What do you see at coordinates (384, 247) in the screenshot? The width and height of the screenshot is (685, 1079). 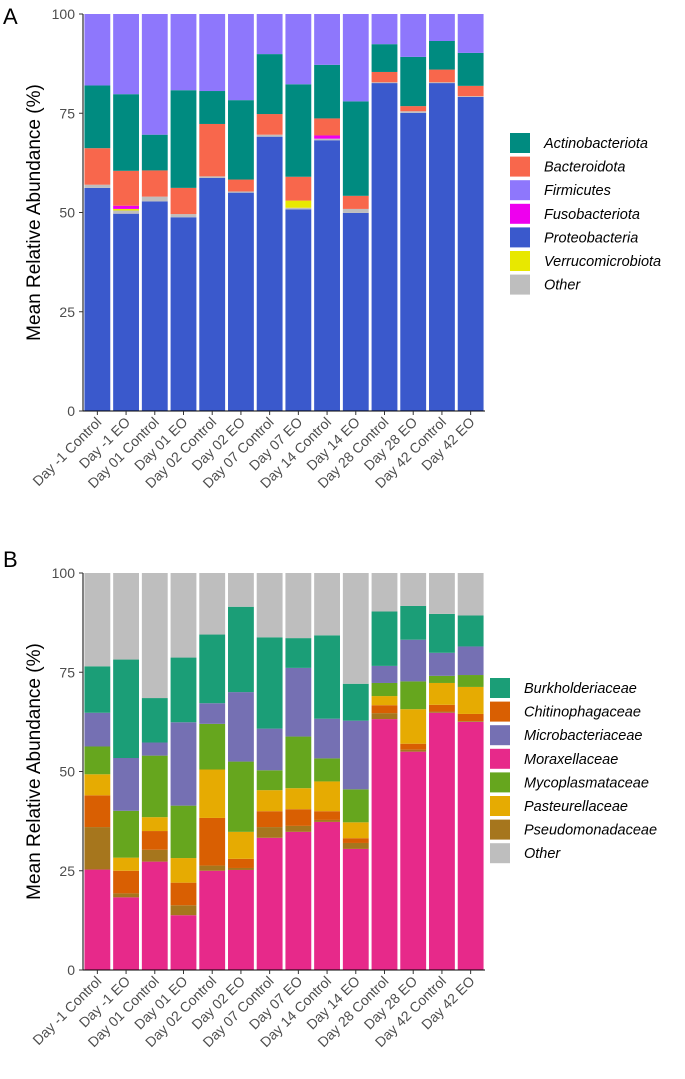 I see `bar-segment-proteobacteria-day-28-control` at bounding box center [384, 247].